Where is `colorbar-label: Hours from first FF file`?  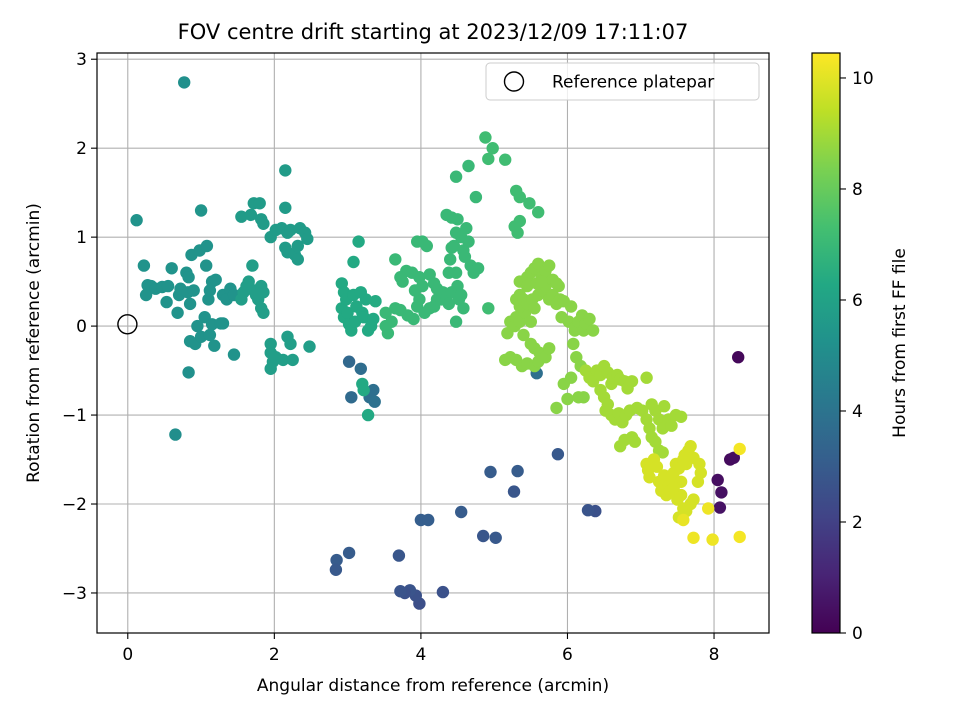
colorbar-label: Hours from first FF file is located at coordinates (900, 343).